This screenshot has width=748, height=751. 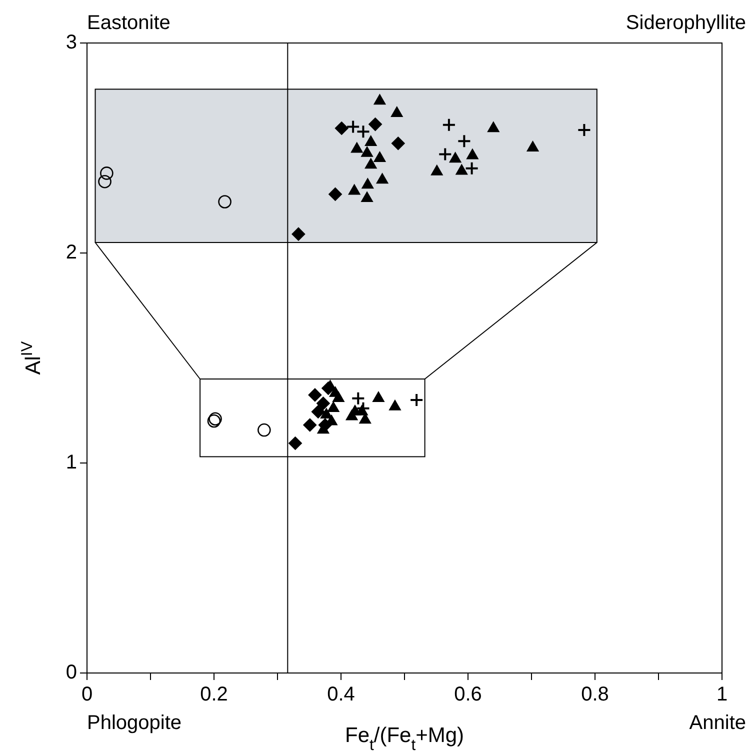 I want to click on y-tick-label: 0, so click(x=71, y=673).